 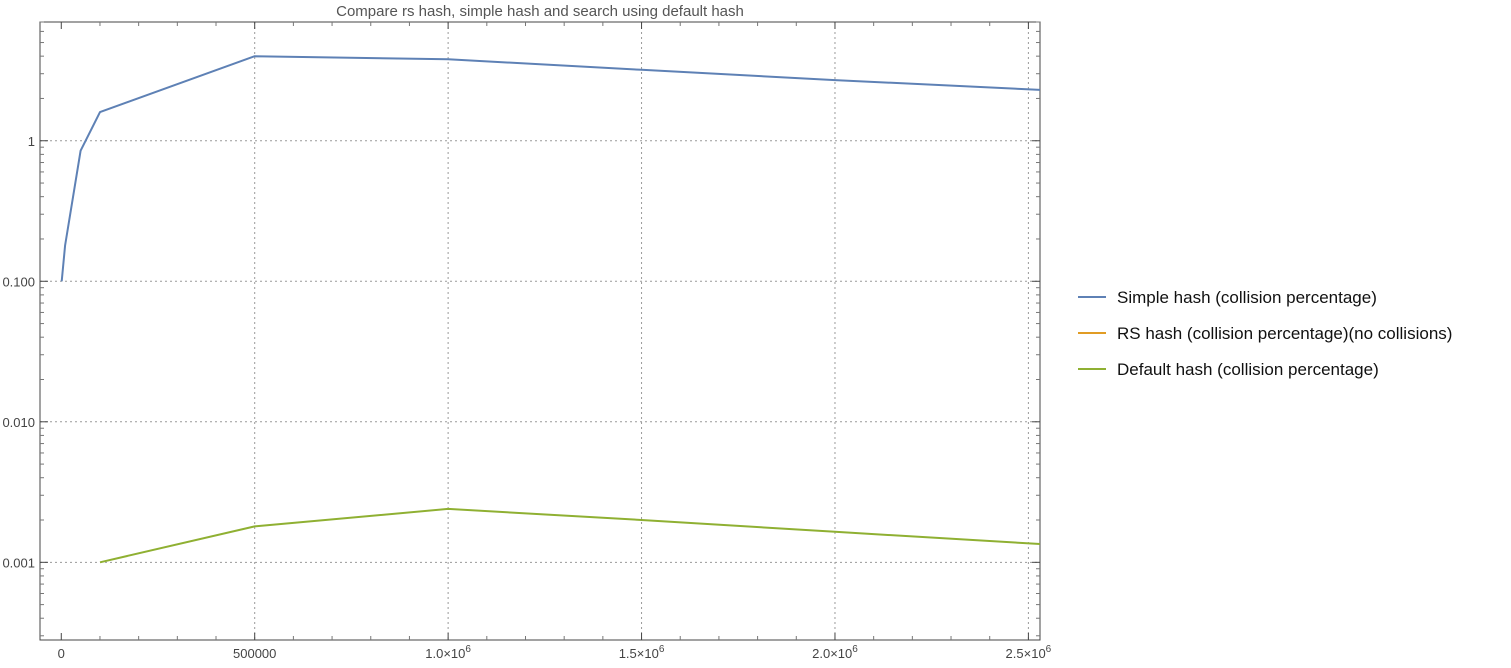 I want to click on x-tick-label: 2.5×10⁶, so click(x=1029, y=652).